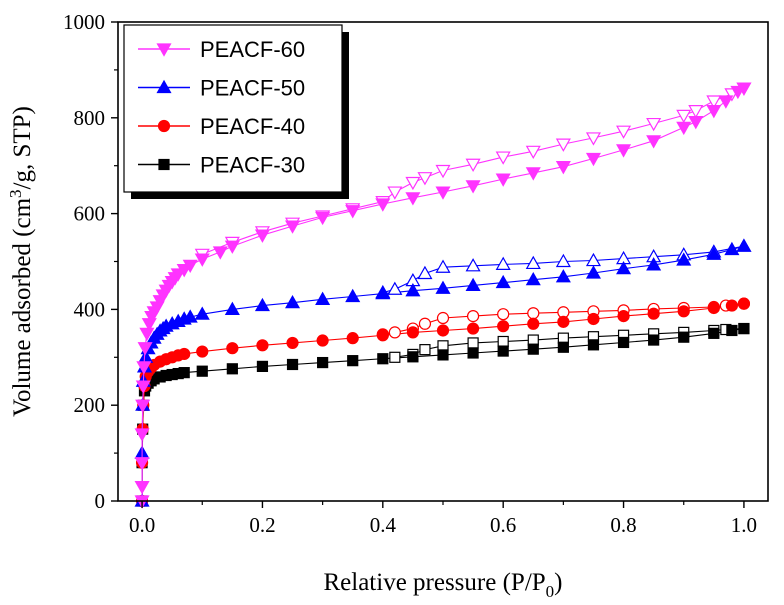 This screenshot has width=784, height=605. What do you see at coordinates (442, 585) in the screenshot?
I see `x-axis-title: Relative pressure (P/P0)` at bounding box center [442, 585].